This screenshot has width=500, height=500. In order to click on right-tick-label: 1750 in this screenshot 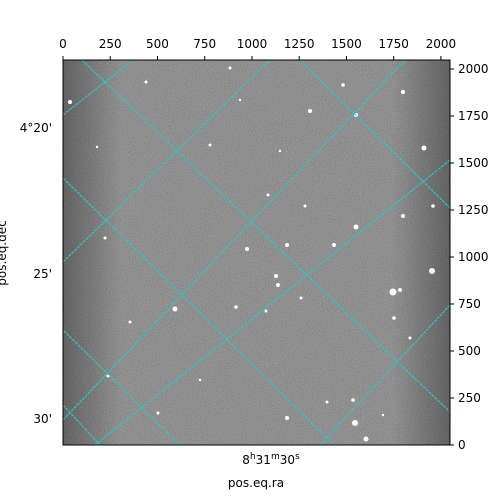, I will do `click(473, 116)`.